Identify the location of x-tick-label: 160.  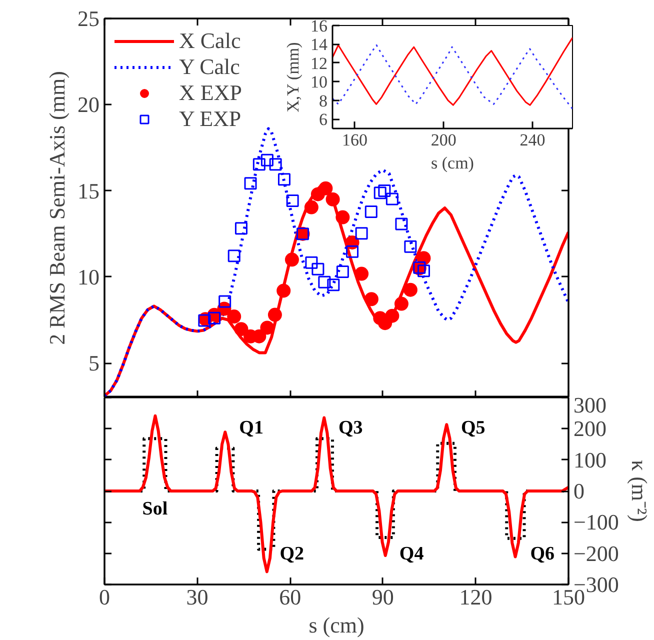
(355, 140).